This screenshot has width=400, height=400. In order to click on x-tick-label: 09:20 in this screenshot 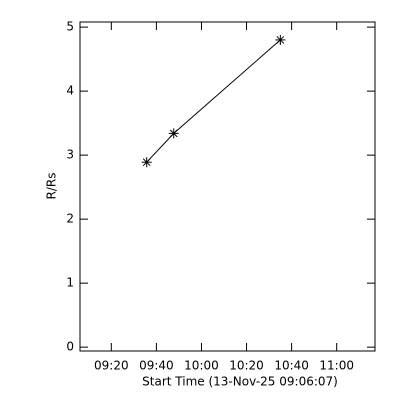, I will do `click(111, 366)`.